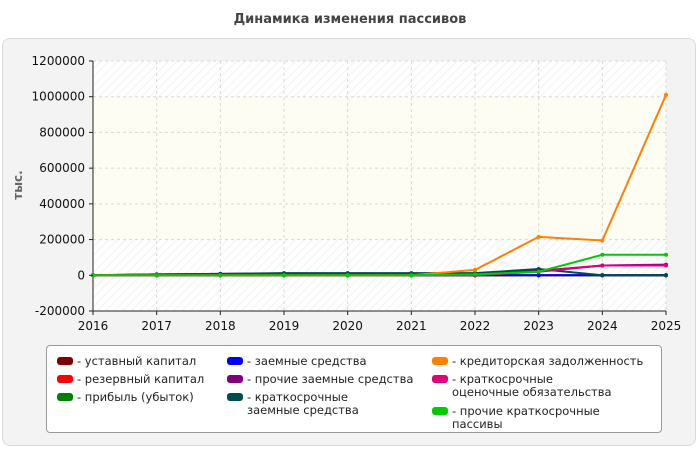 This screenshot has width=700, height=450. Describe the element at coordinates (307, 361) in the screenshot. I see `legend-label: - заемные средства` at that location.